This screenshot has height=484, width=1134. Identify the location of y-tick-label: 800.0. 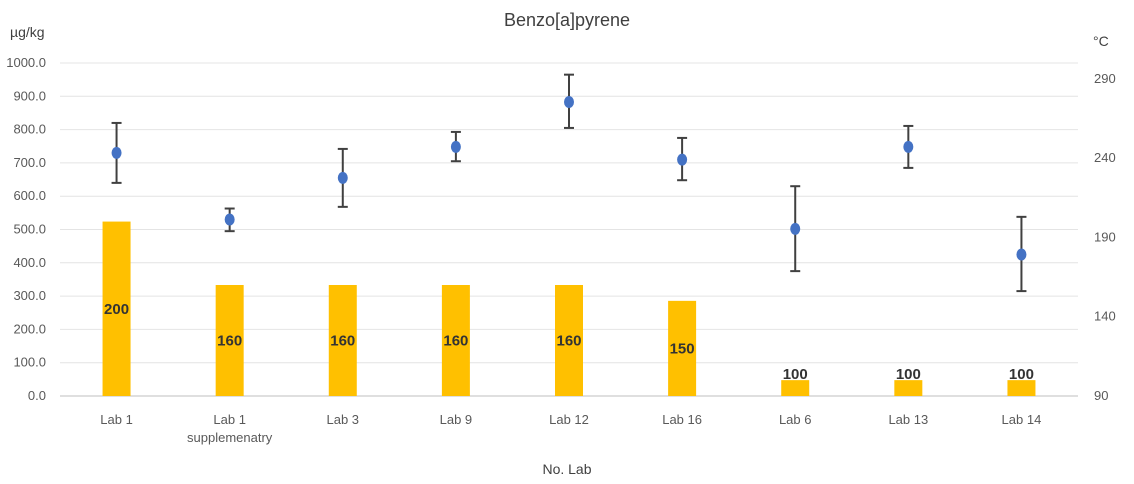
(29, 129).